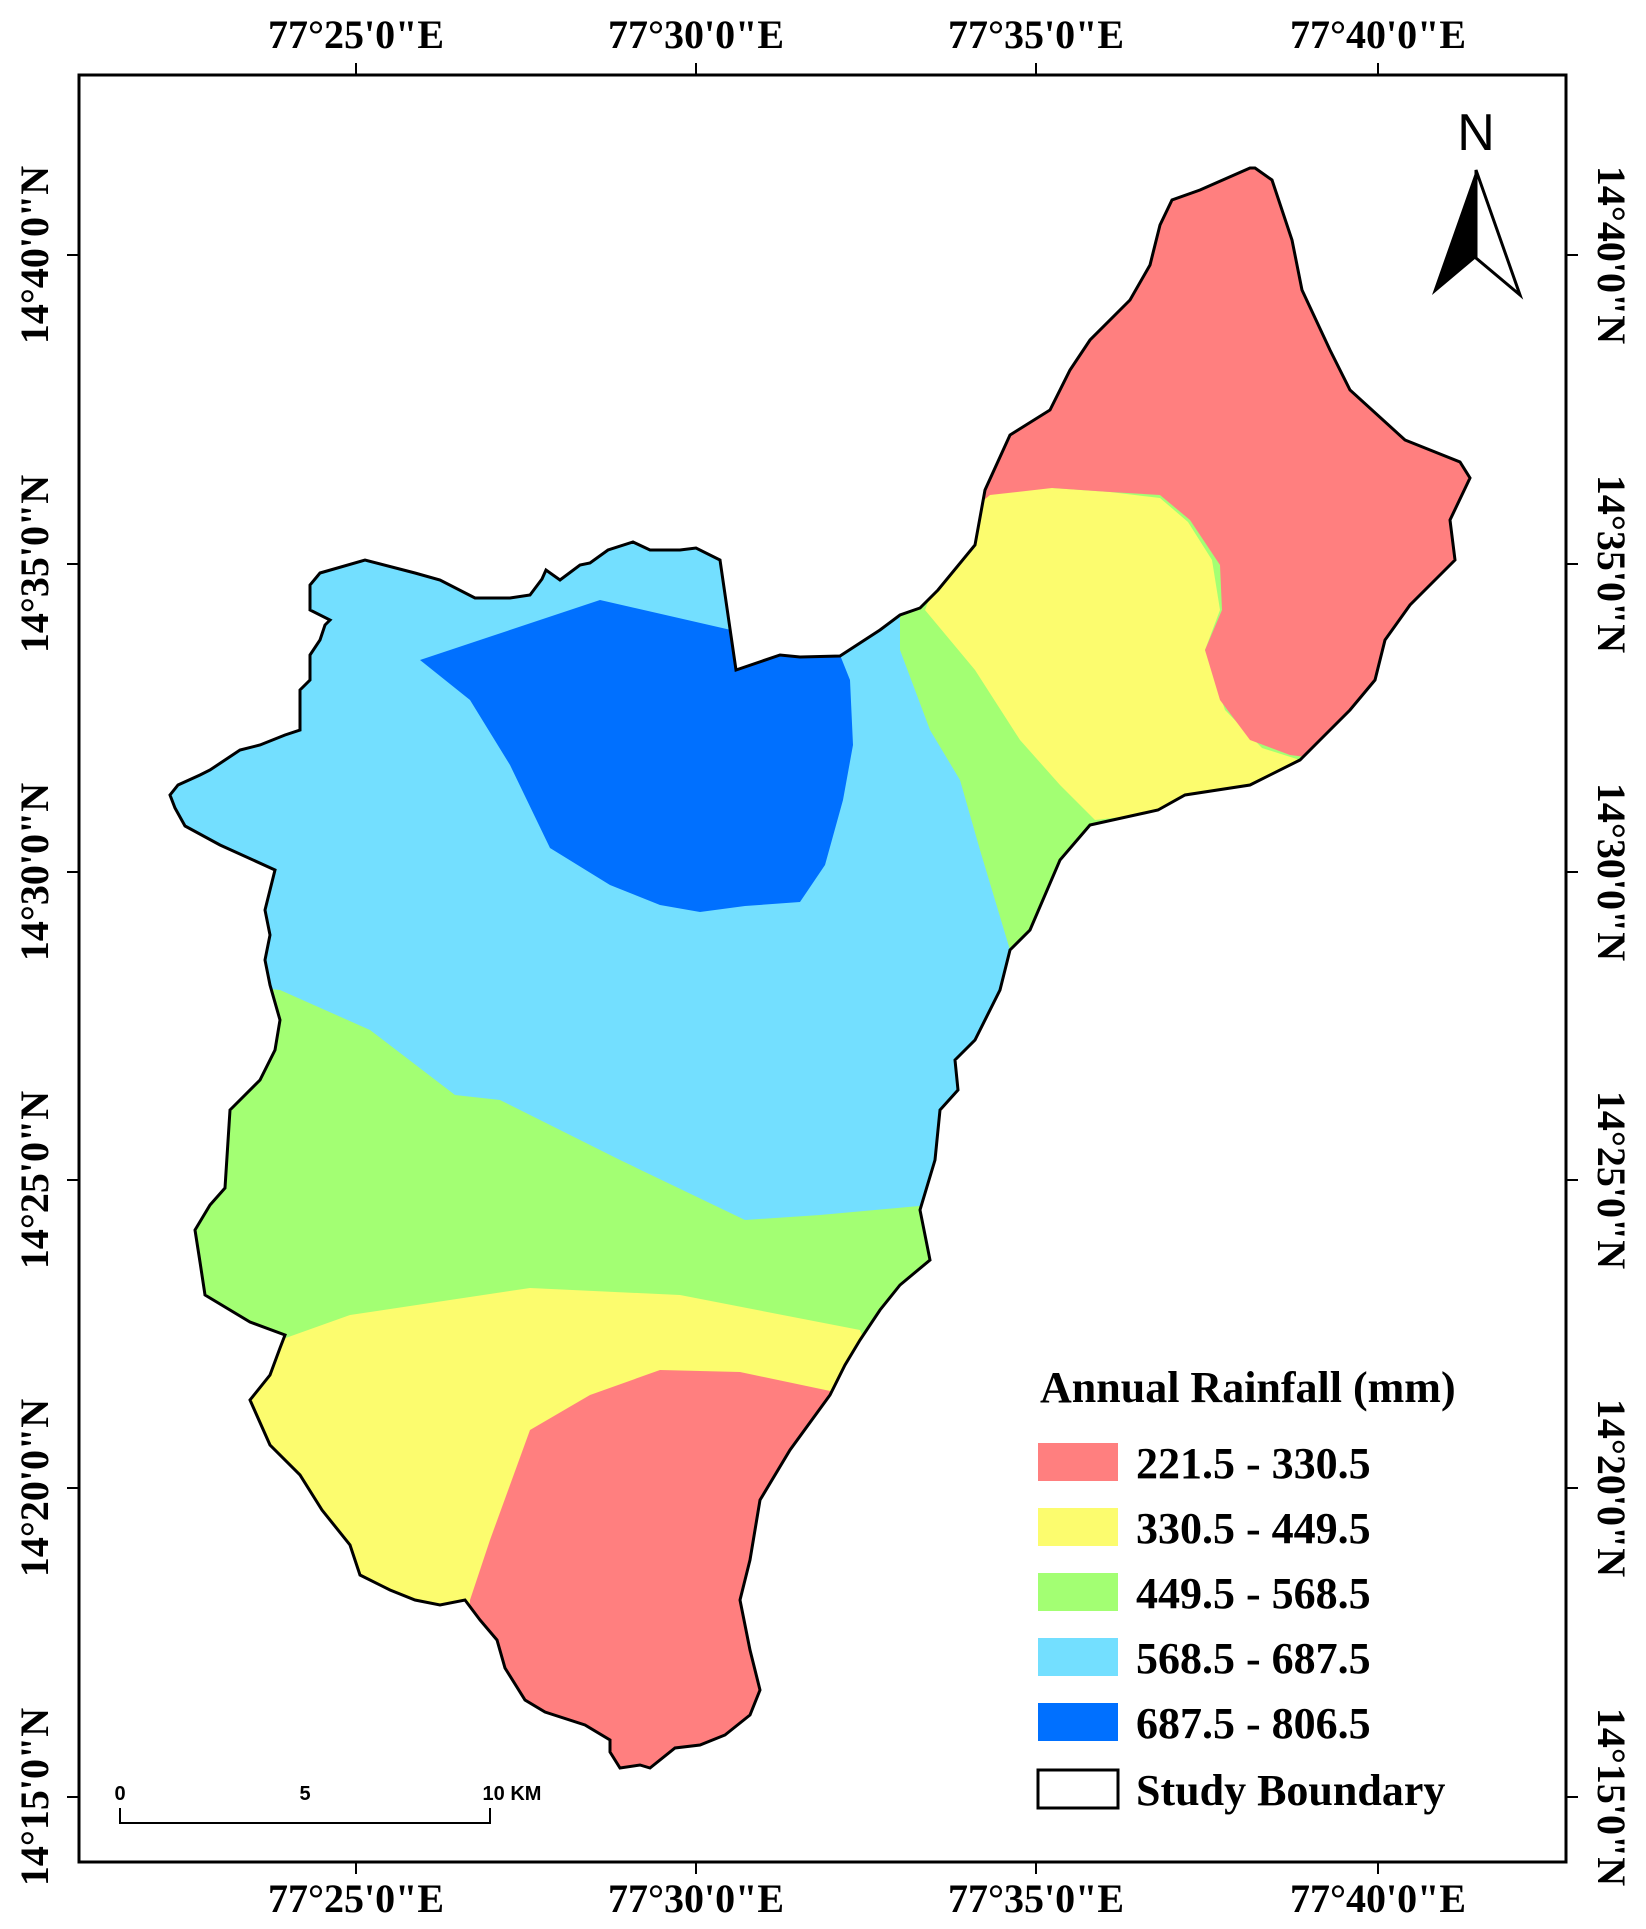  I want to click on north-arrow-icon, so click(1454, 232).